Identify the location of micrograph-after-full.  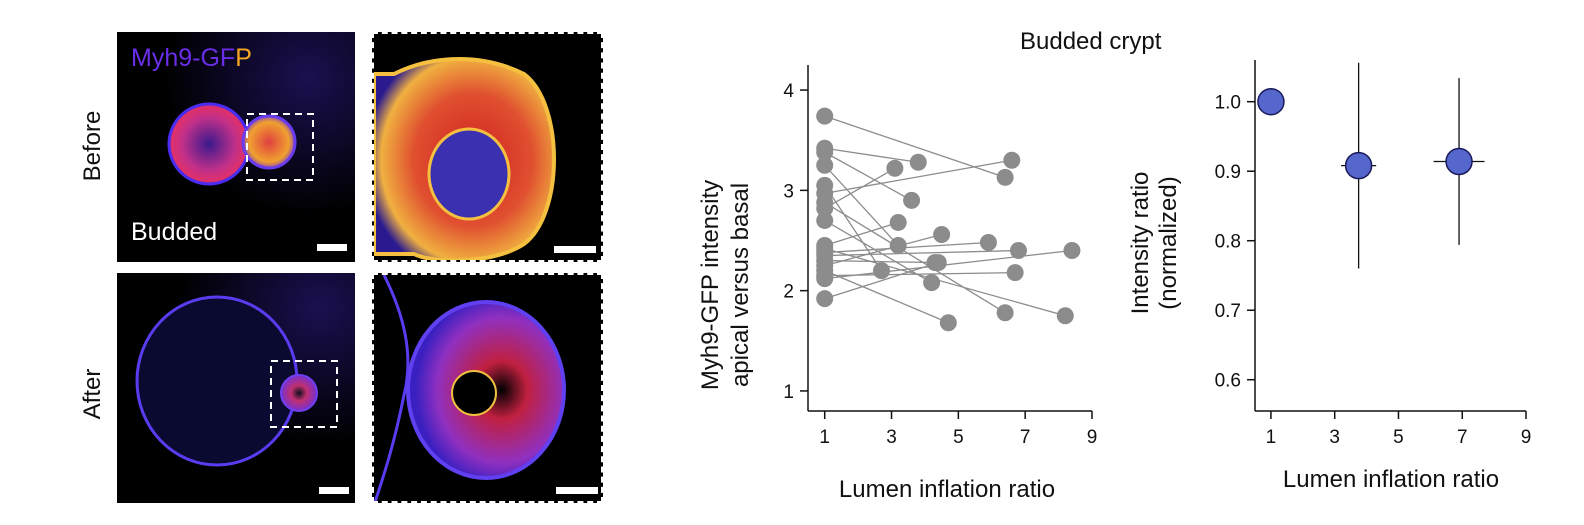
(236, 388).